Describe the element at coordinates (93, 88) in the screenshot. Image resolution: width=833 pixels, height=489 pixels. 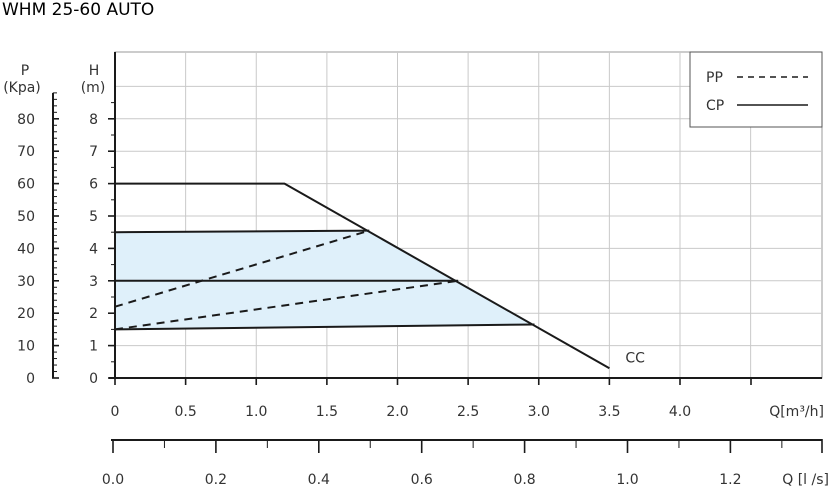
I see `y-axis-title-unit: (m)` at that location.